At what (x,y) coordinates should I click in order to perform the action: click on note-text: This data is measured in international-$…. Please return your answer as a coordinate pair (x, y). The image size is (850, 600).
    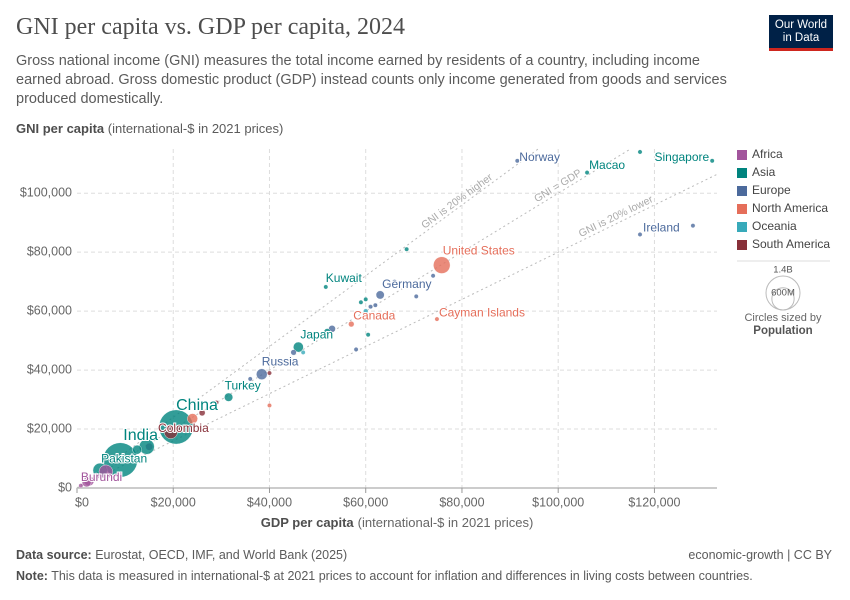
    Looking at the image, I should click on (402, 576).